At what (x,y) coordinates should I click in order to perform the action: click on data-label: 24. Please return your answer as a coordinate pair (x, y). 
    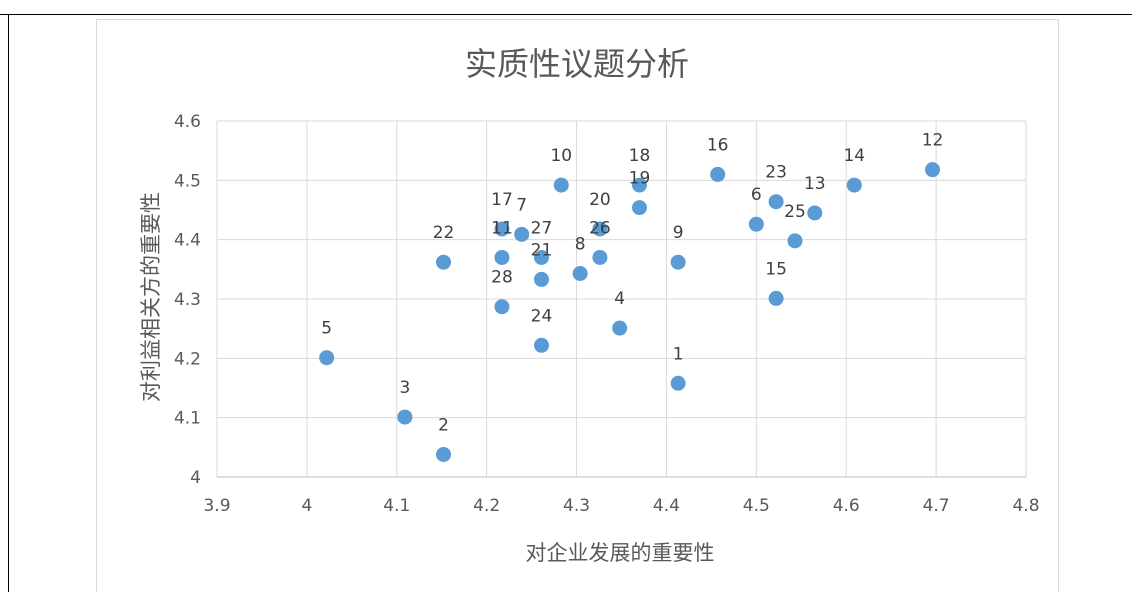
    Looking at the image, I should click on (542, 316).